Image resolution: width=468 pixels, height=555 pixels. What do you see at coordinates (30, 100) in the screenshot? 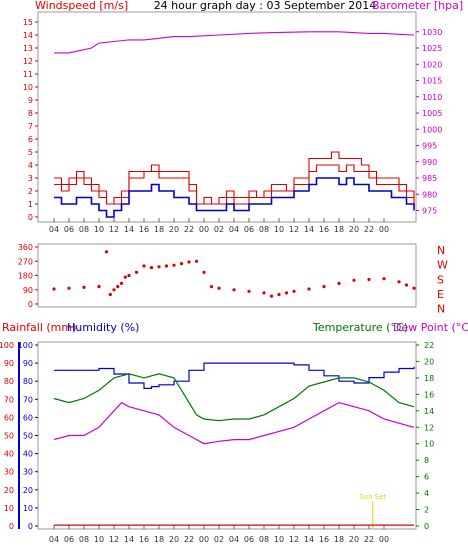
I see `windspeed-y-tick-label: 9` at bounding box center [30, 100].